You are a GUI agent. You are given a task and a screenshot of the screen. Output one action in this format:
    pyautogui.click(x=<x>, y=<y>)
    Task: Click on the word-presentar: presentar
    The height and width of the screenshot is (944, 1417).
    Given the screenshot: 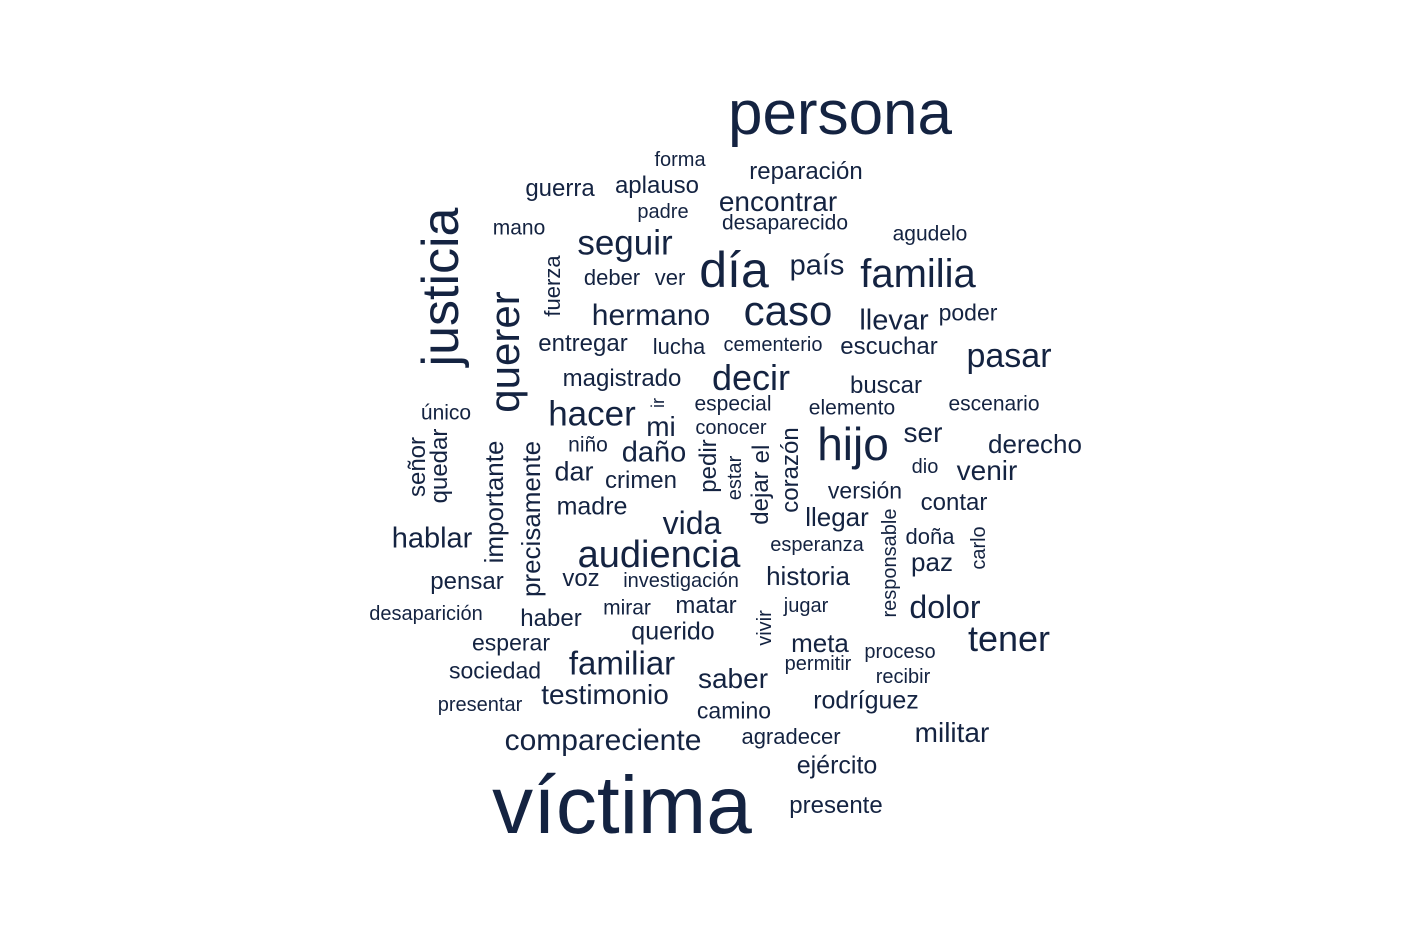 What is the action you would take?
    pyautogui.click(x=480, y=705)
    